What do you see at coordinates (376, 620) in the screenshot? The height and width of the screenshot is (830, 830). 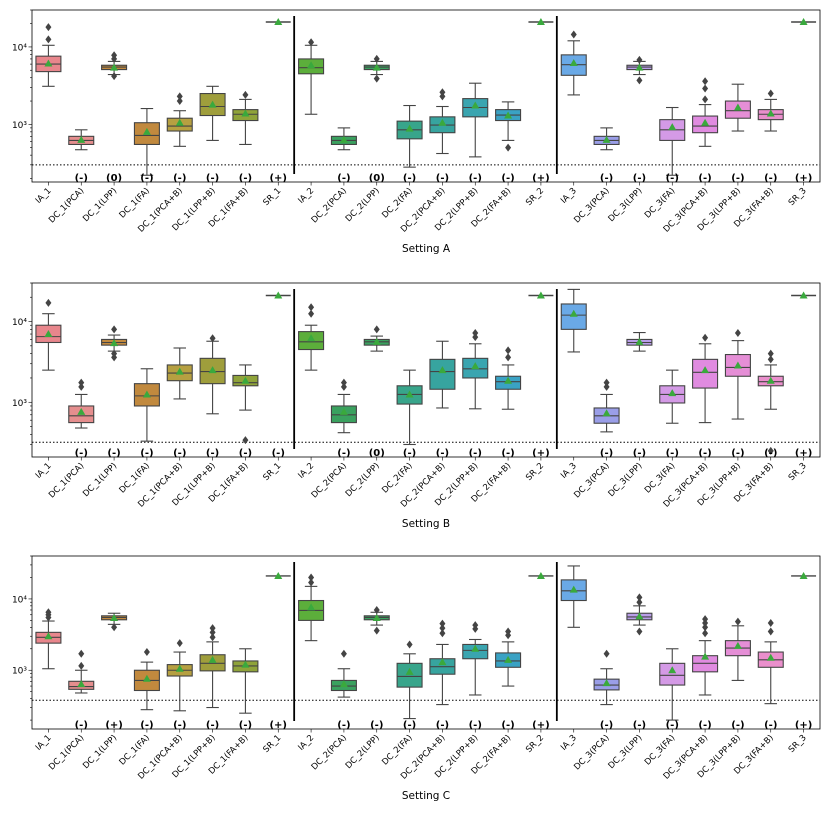 I see `box-dc-2-lpp-` at bounding box center [376, 620].